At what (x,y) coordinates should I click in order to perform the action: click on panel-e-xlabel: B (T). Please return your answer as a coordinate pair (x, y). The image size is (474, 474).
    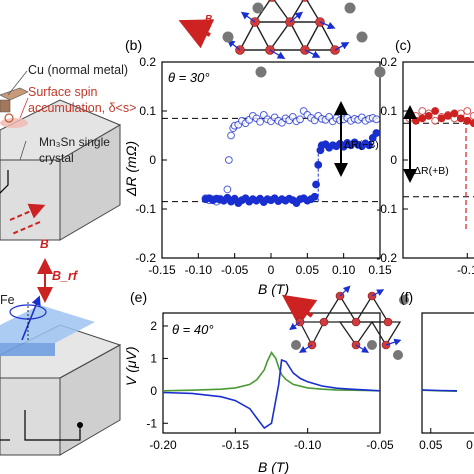
    Looking at the image, I should click on (273, 466).